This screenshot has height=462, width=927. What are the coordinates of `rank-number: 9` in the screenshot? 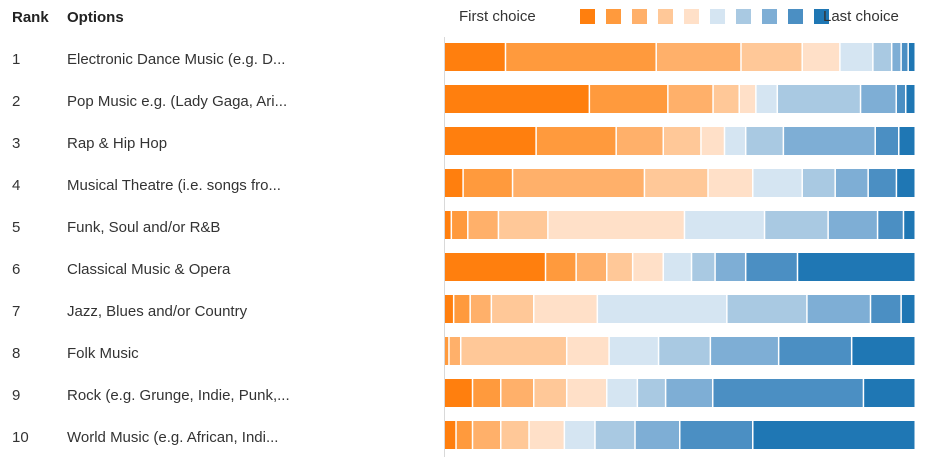 It's located at (16, 395).